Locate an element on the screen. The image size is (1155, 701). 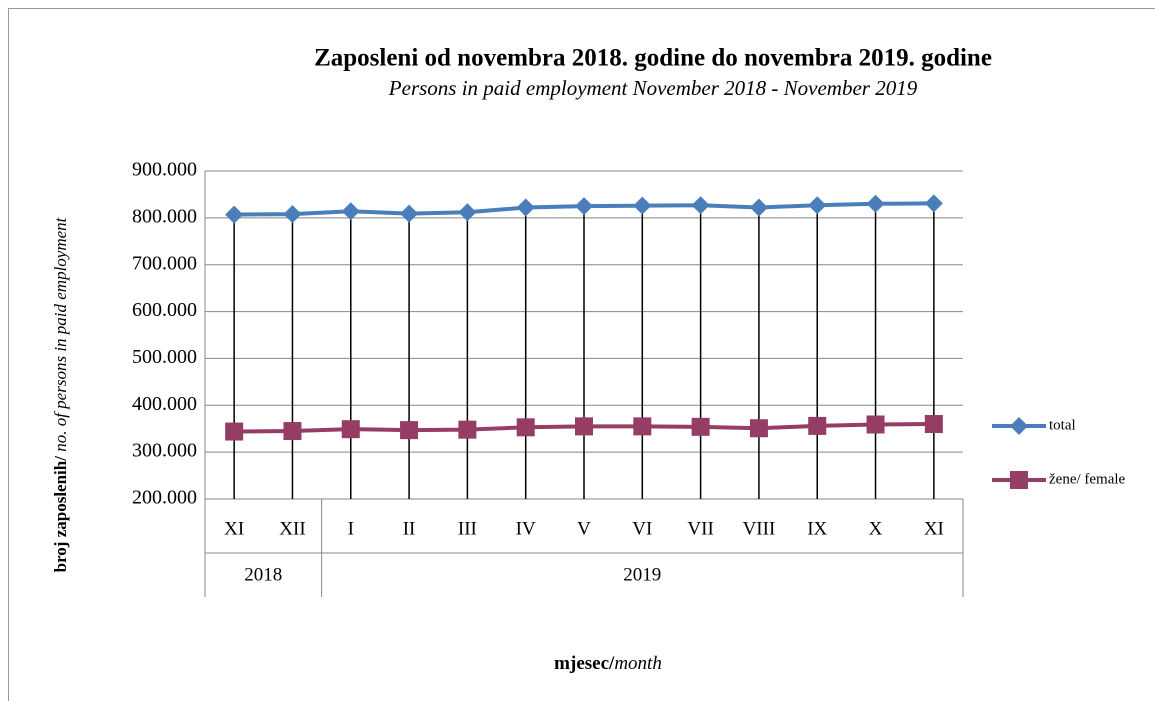
x-axis-label-bold: mjesec/ is located at coordinates (584, 663).